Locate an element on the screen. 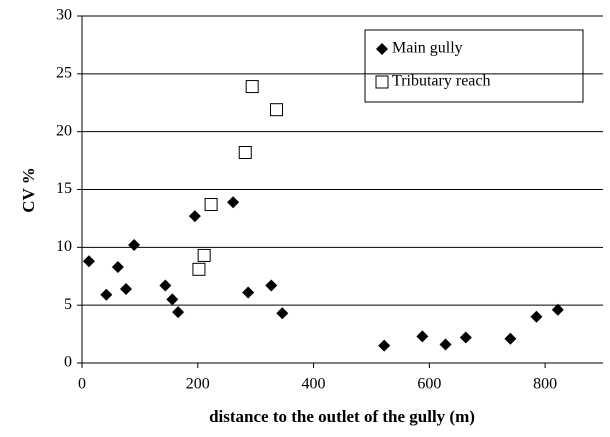 The width and height of the screenshot is (610, 437). x-tick-label: 200 is located at coordinates (198, 384).